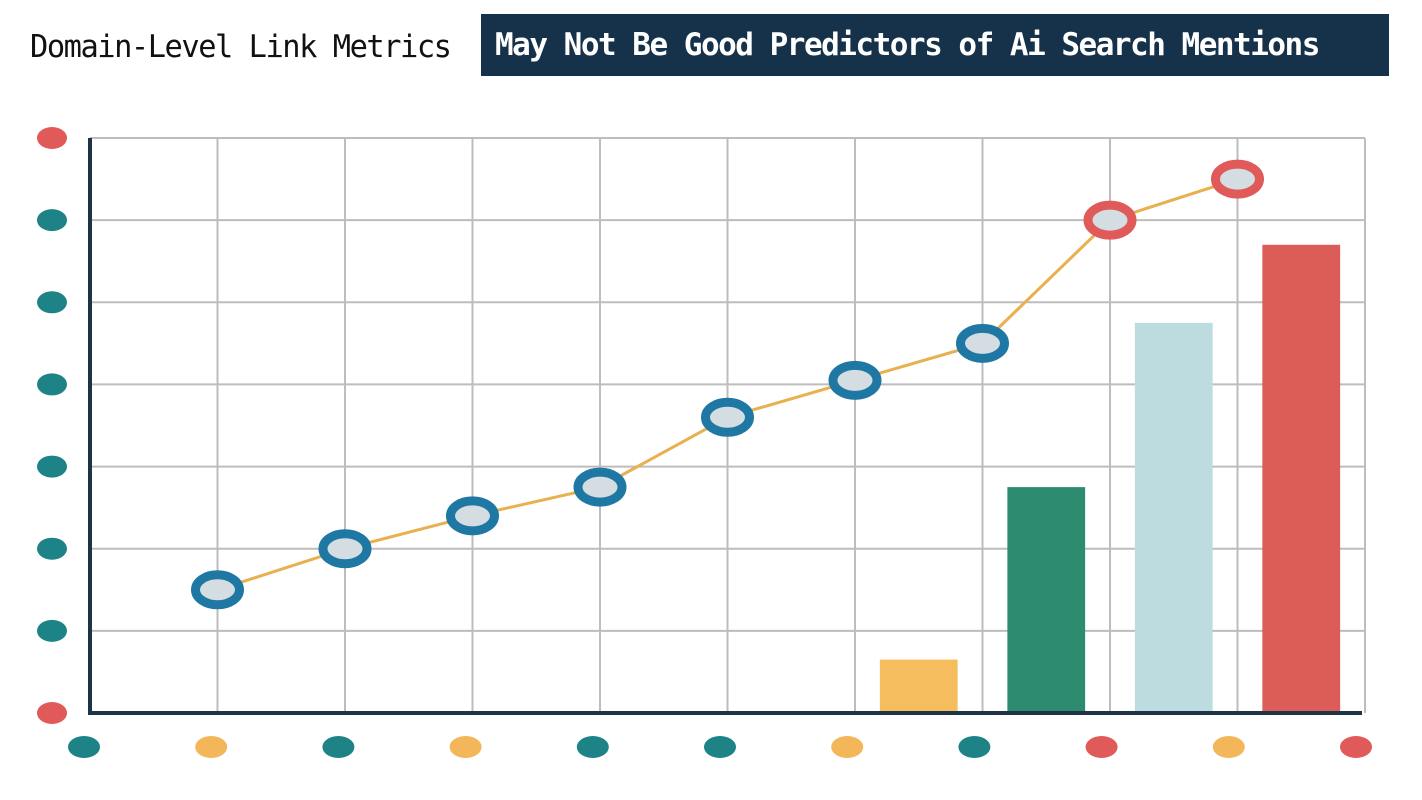 The height and width of the screenshot is (800, 1422). I want to click on x-axis-dots, so click(720, 747).